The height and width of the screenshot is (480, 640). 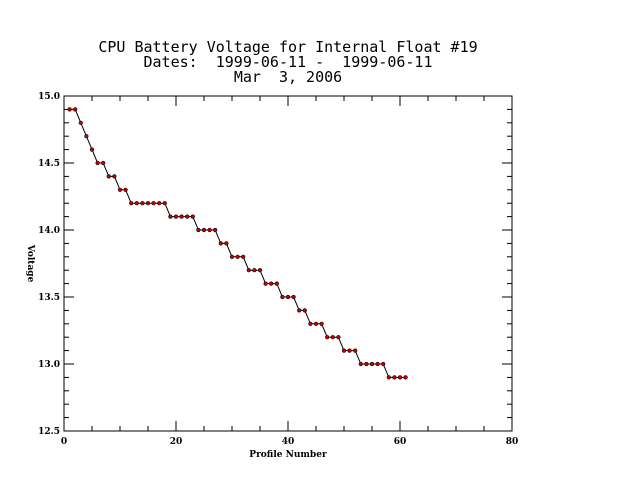 I want to click on x-tick-label: 0, so click(x=64, y=442).